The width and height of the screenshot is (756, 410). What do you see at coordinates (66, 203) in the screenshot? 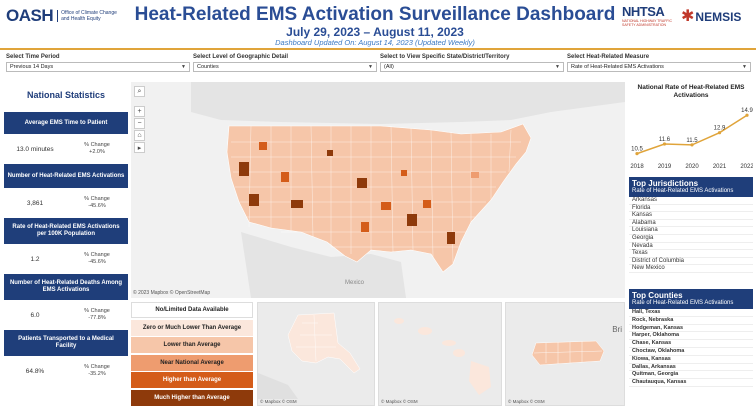
I see `stat-row: 3,861 % Change -45.6%` at bounding box center [66, 203].